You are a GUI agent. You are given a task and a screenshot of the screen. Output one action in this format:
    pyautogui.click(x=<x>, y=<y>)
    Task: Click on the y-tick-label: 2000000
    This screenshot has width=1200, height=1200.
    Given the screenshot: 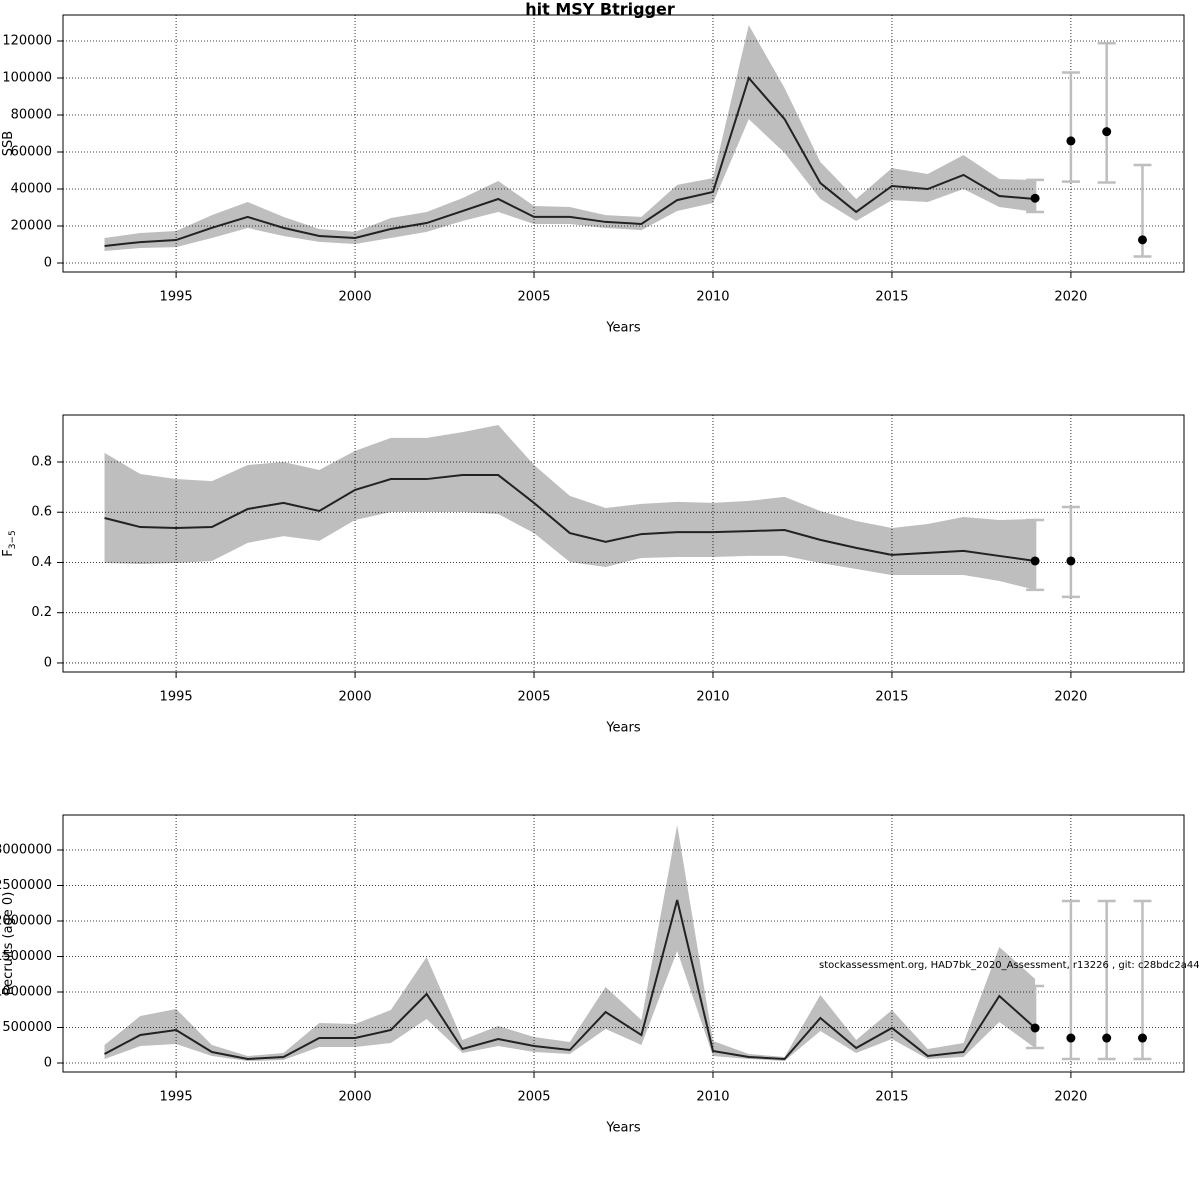 What is the action you would take?
    pyautogui.click(x=26, y=921)
    